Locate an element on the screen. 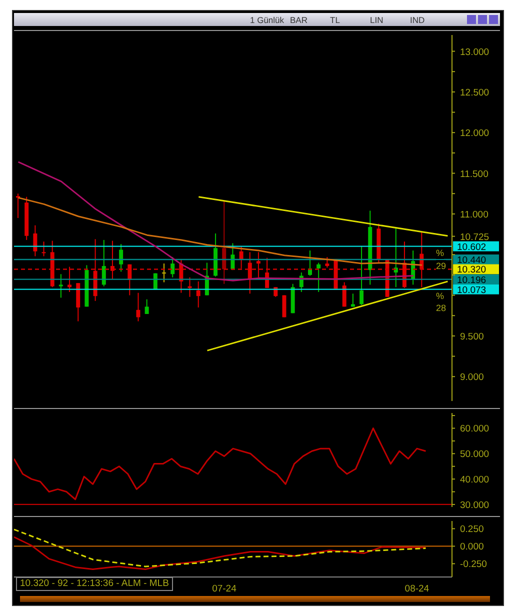 This screenshot has width=507, height=607. ref-line-label: 10.073 is located at coordinates (471, 290).